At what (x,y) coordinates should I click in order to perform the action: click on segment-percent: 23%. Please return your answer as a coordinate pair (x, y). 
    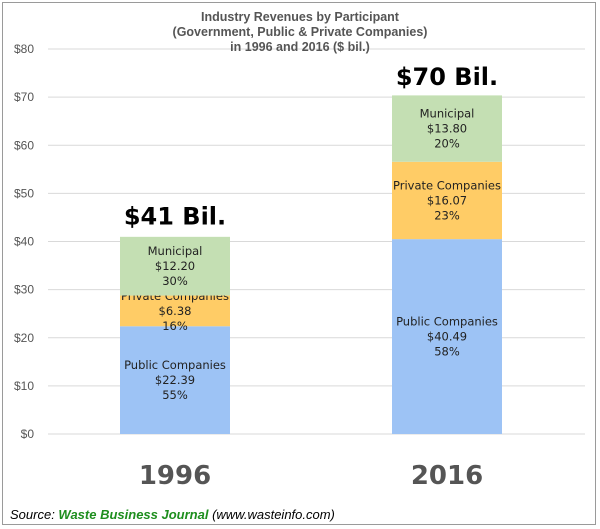
    Looking at the image, I should click on (447, 215).